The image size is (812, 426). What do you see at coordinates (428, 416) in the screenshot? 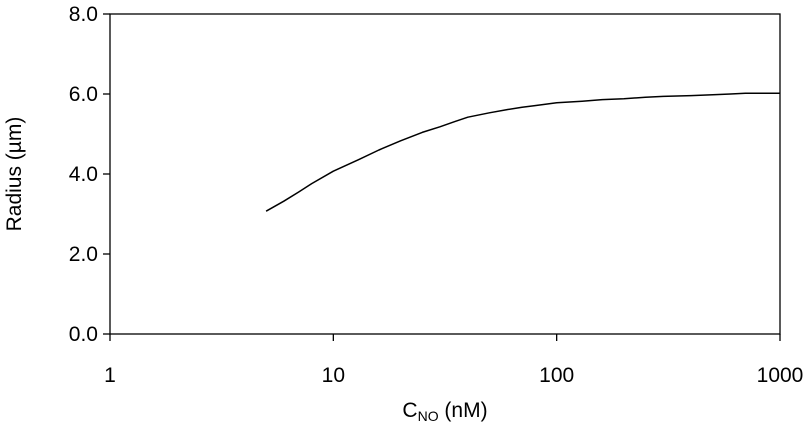
I see `x-axis-label-subscript: NO` at bounding box center [428, 416].